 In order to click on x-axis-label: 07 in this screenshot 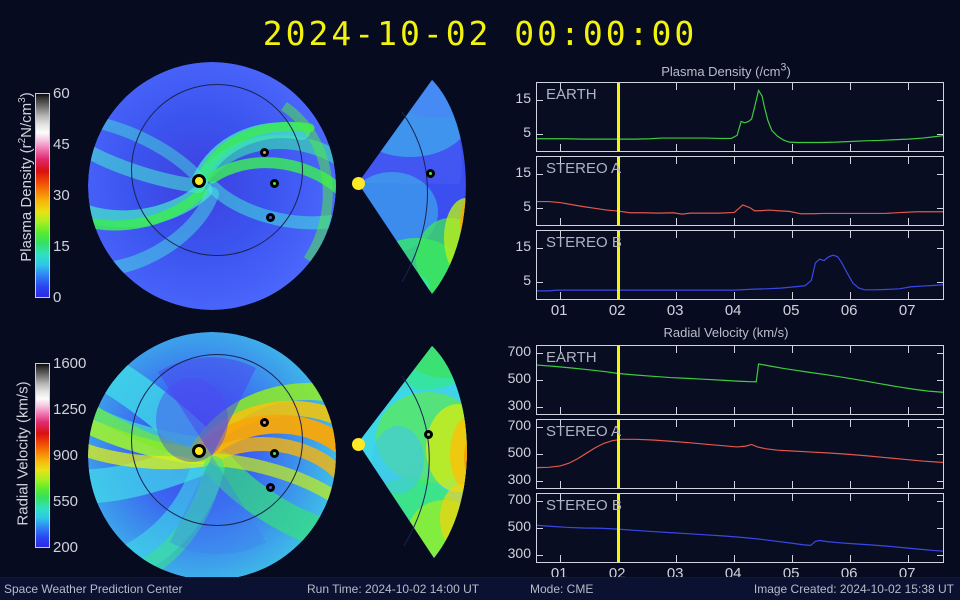, I will do `click(907, 310)`.